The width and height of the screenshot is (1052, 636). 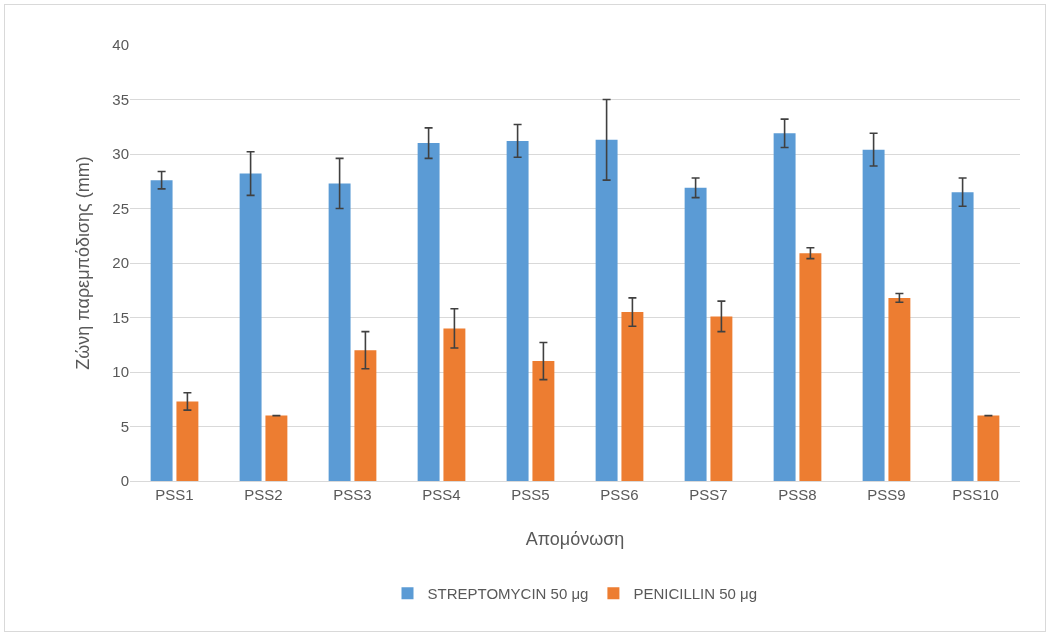 I want to click on y-tick-label: 40, so click(x=120, y=45).